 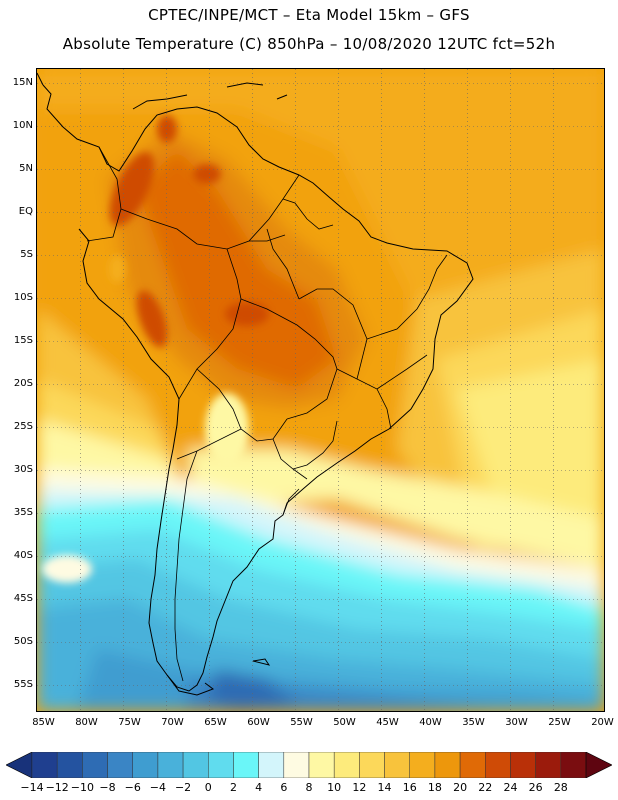 I want to click on colorbar-tick-label: 28, so click(x=560, y=787).